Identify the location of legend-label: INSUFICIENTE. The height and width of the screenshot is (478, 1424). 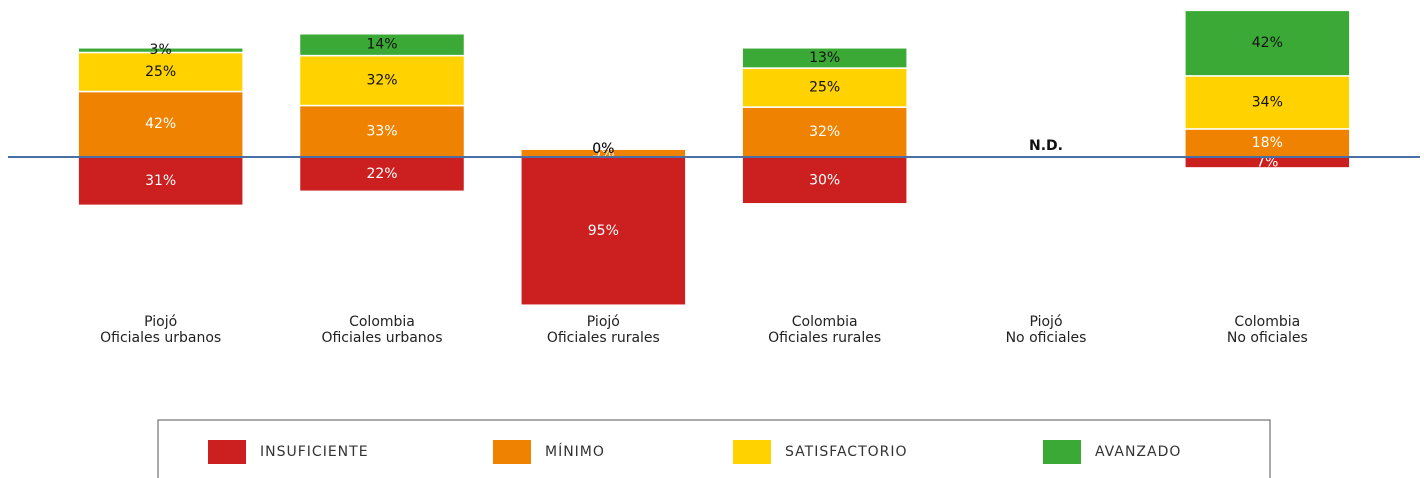
(314, 452).